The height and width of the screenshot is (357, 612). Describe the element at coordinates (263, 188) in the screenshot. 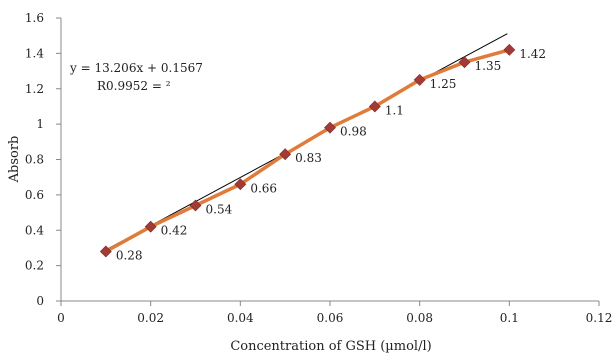

I see `data-label: 0.66` at that location.